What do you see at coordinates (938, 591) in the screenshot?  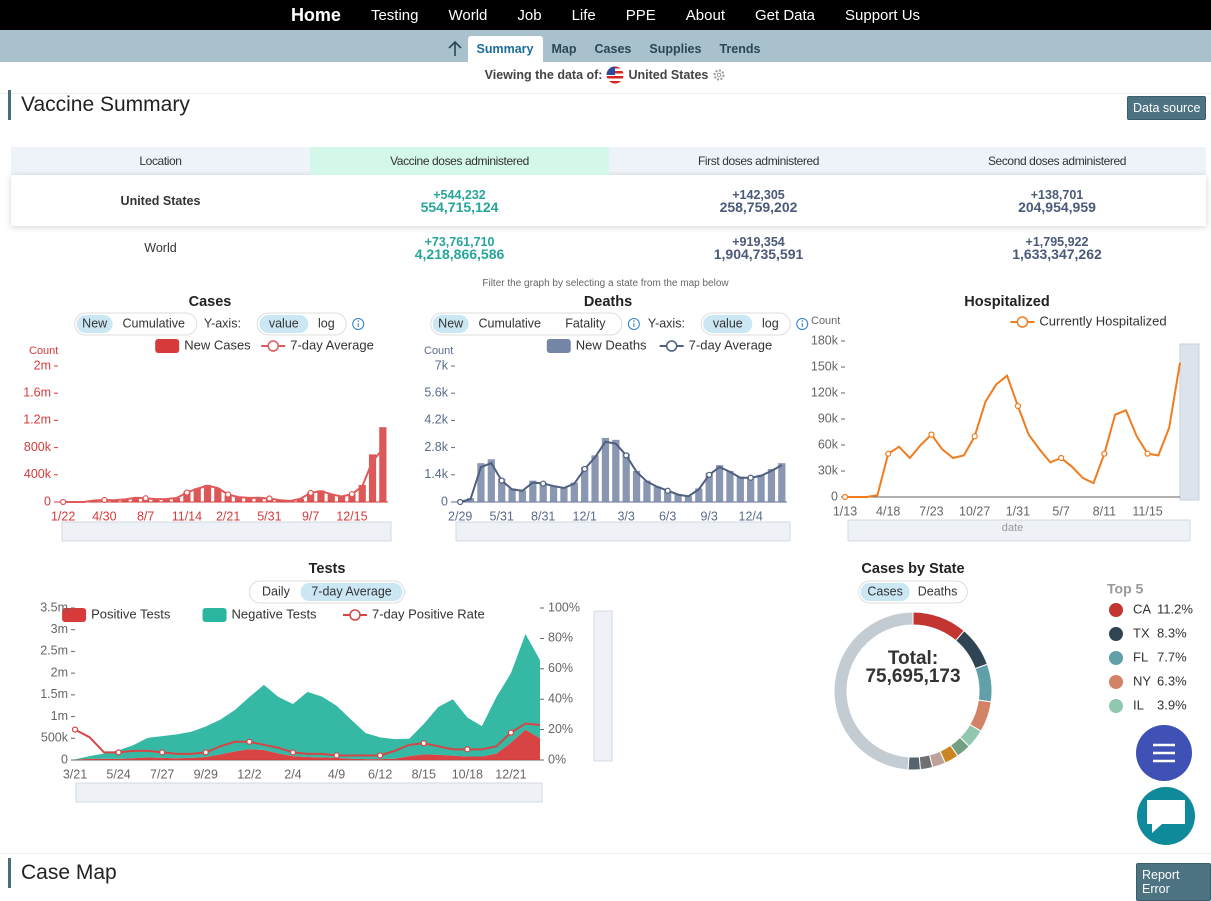 I see `toggle-button: Deaths` at bounding box center [938, 591].